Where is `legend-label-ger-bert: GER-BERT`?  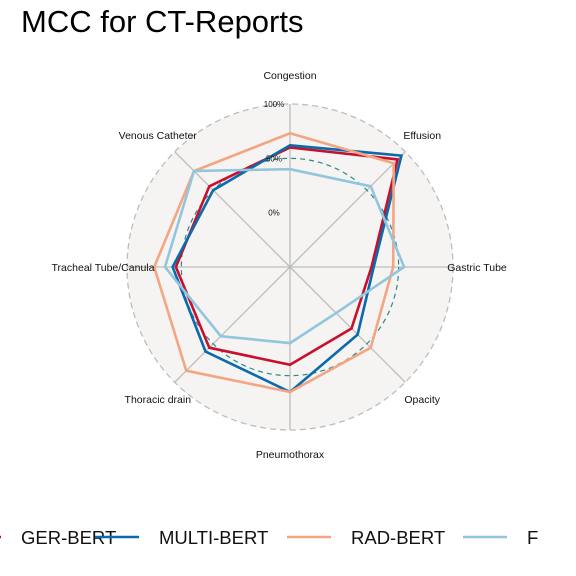
legend-label-ger-bert: GER-BERT is located at coordinates (68, 537).